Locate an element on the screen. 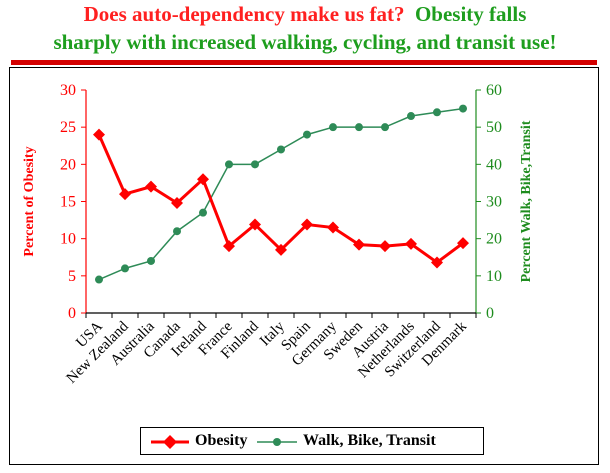 Image resolution: width=610 pixels, height=473 pixels. left-tick-label: 20 is located at coordinates (68, 164).